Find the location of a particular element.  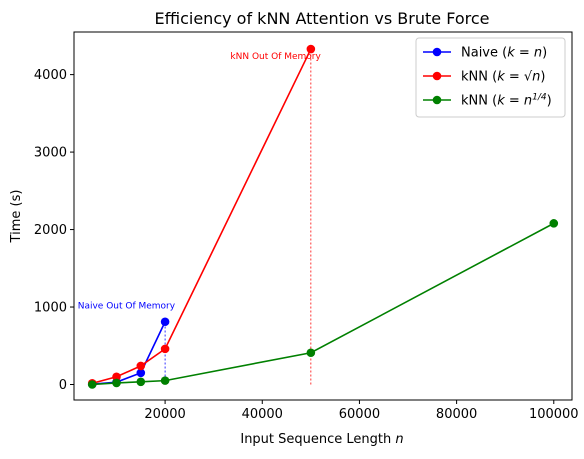

annotation-label-1: kNN Out Of Memory is located at coordinates (275, 57).